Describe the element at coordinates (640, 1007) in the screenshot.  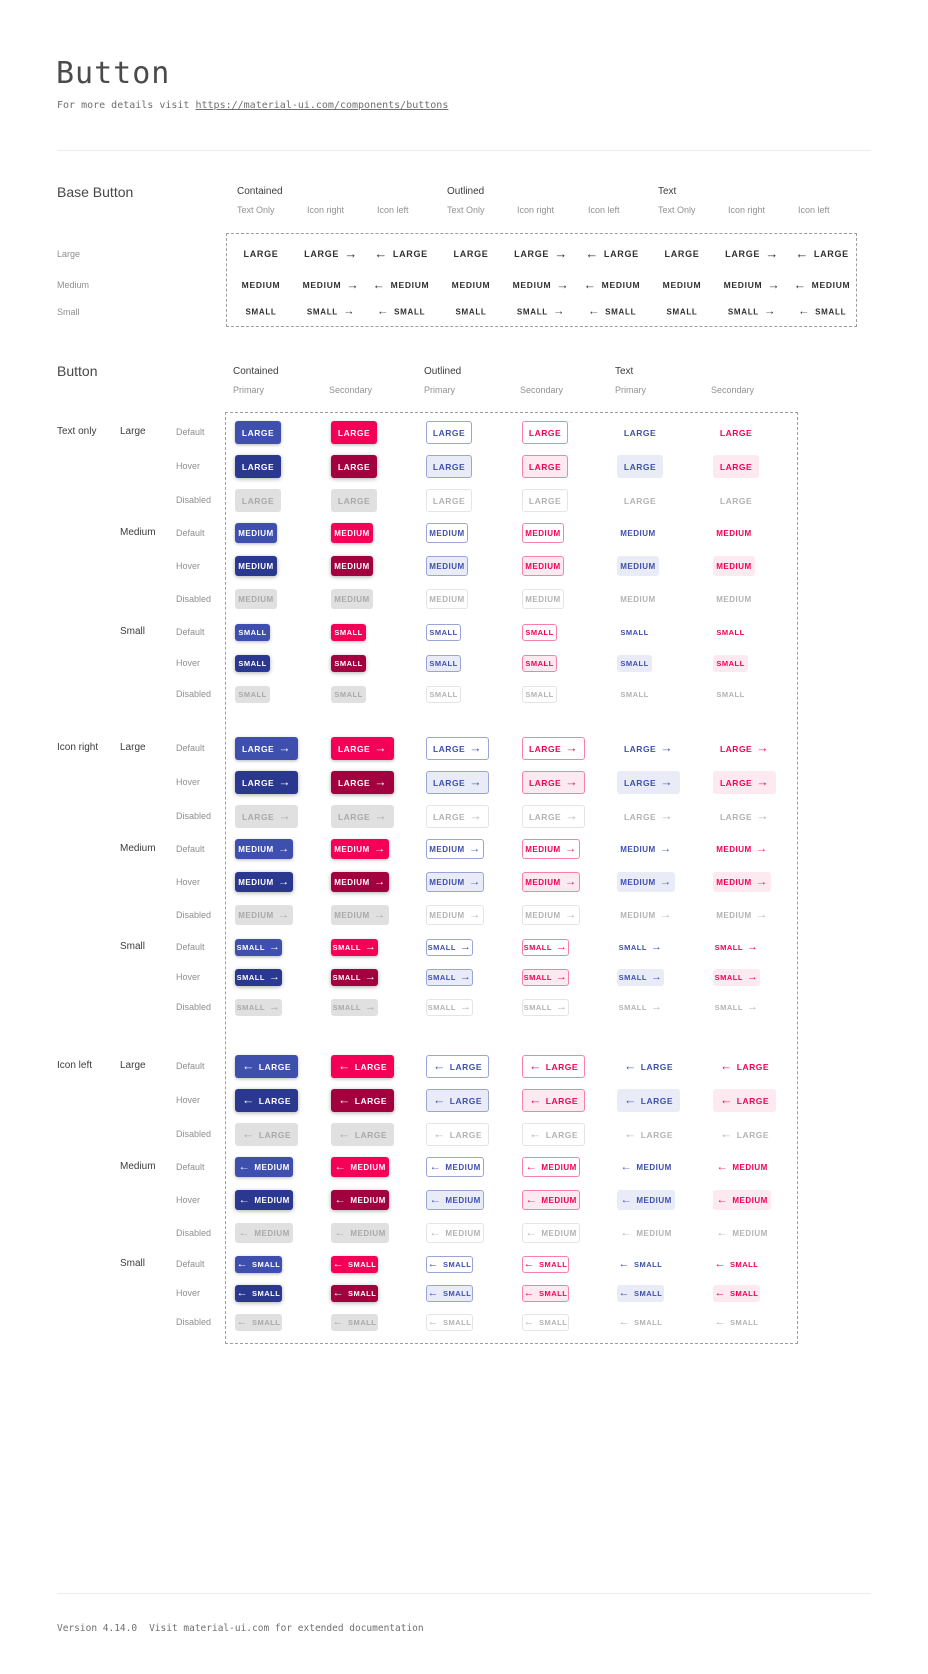
I see `btn-icon-right-text-primary-small-disabled: SMALL →` at that location.